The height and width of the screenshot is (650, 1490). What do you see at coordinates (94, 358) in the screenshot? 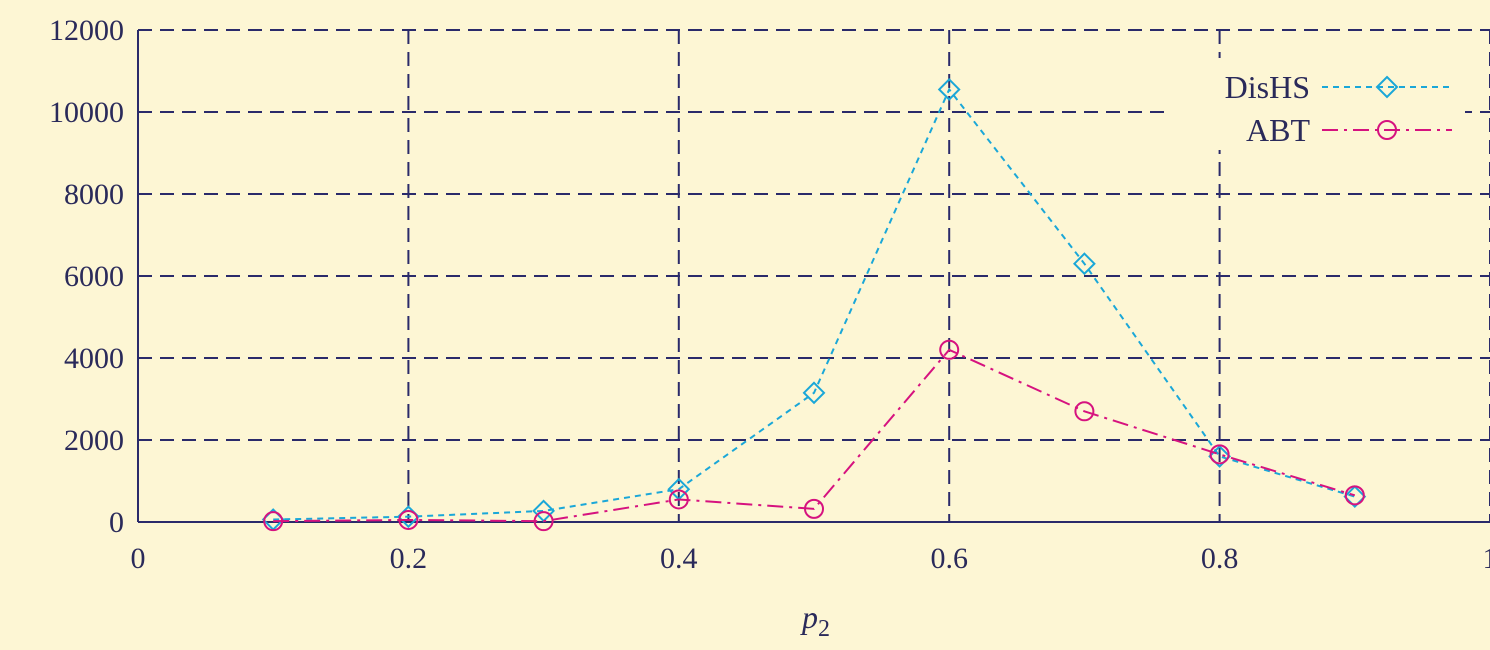
I see `y-tick-label: 4000` at bounding box center [94, 358].